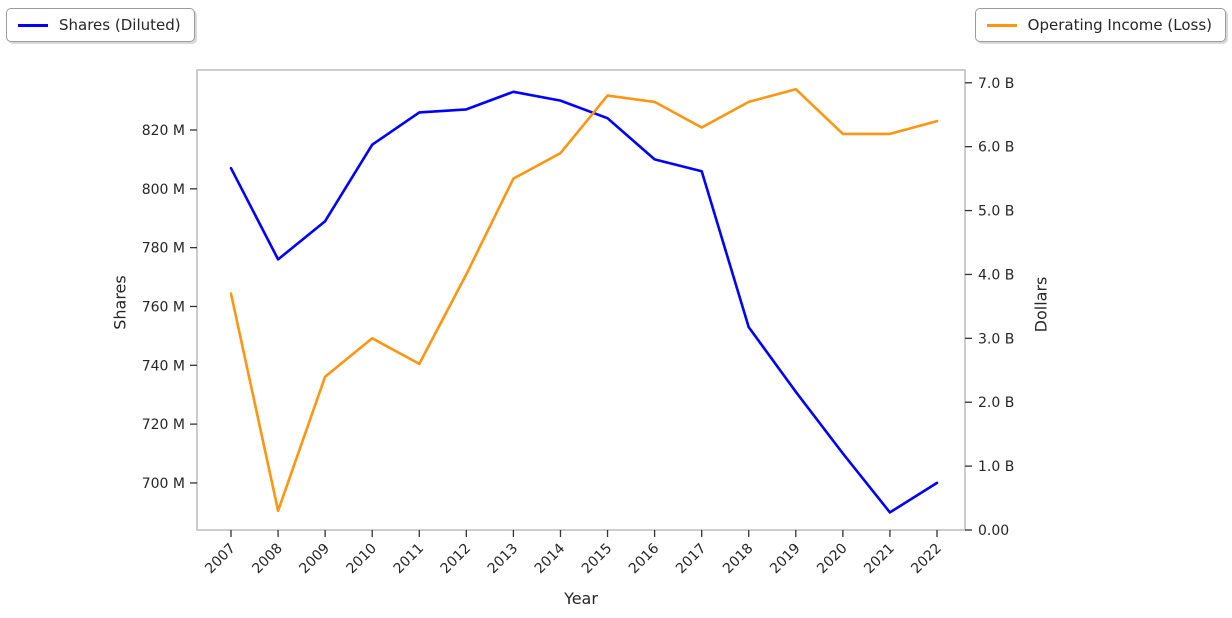  I want to click on y-left-tick-label: 780 M, so click(163, 249).